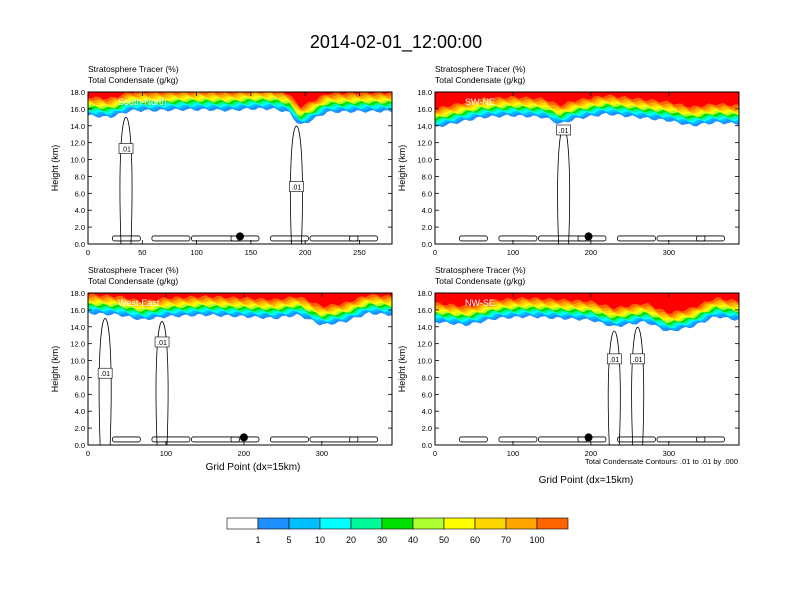 This screenshot has height=612, width=792. I want to click on x-tick-label: 300, so click(669, 453).